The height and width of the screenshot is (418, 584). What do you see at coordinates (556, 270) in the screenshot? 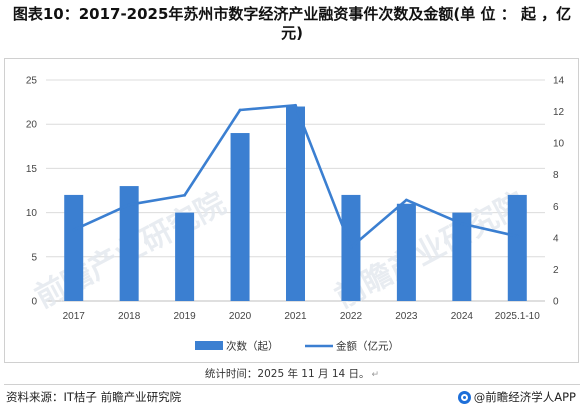
I see `right-tick-label: 2` at bounding box center [556, 270].